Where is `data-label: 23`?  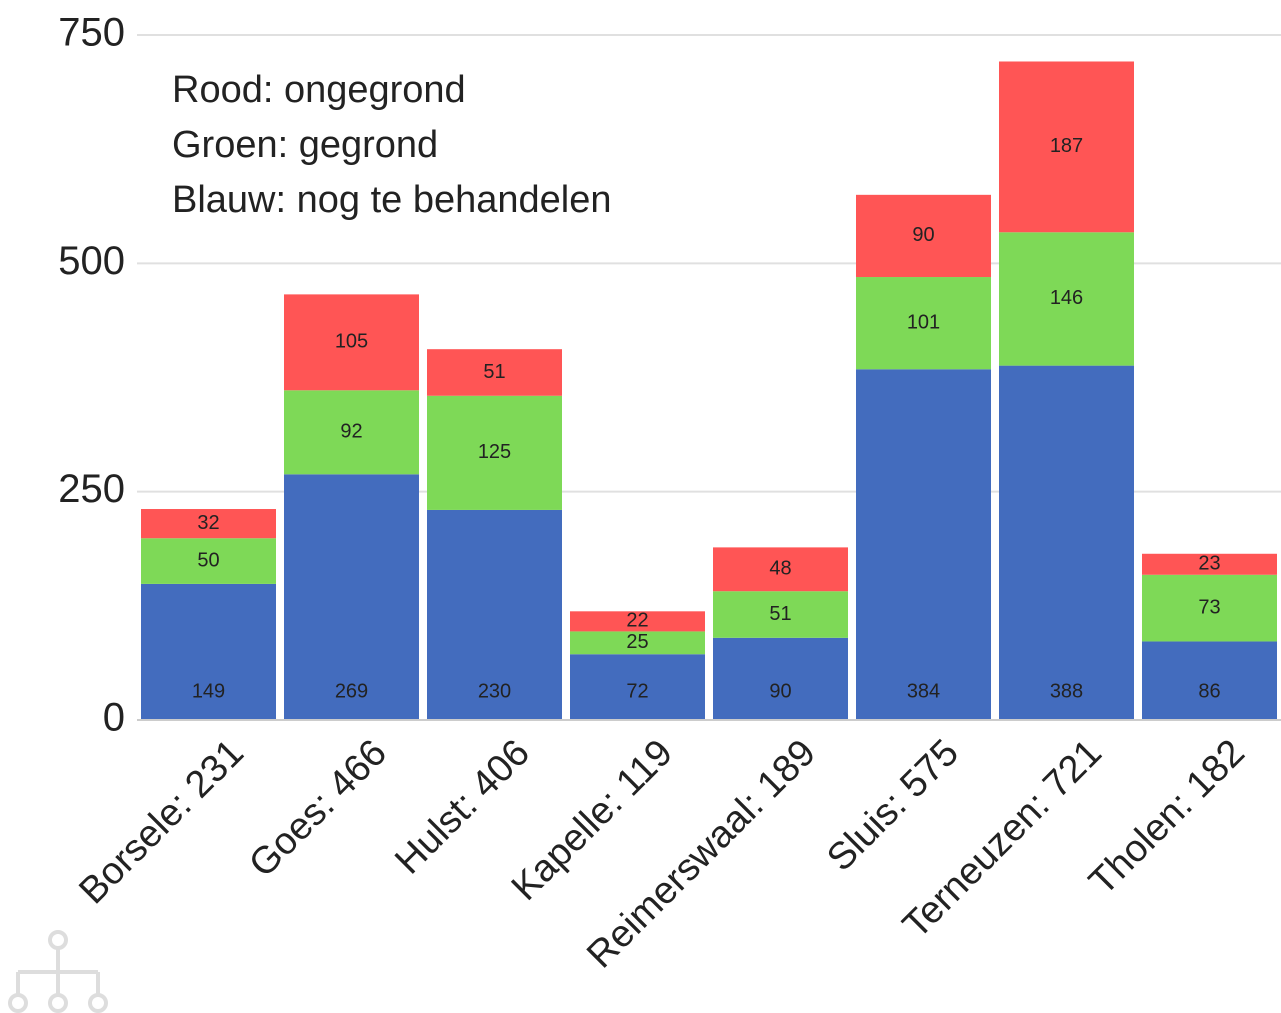 data-label: 23 is located at coordinates (1209, 564).